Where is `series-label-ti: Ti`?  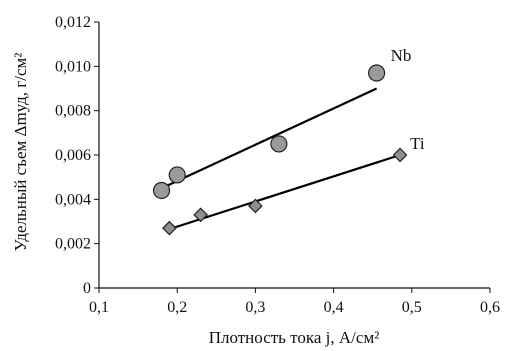 series-label-ti: Ti is located at coordinates (417, 143).